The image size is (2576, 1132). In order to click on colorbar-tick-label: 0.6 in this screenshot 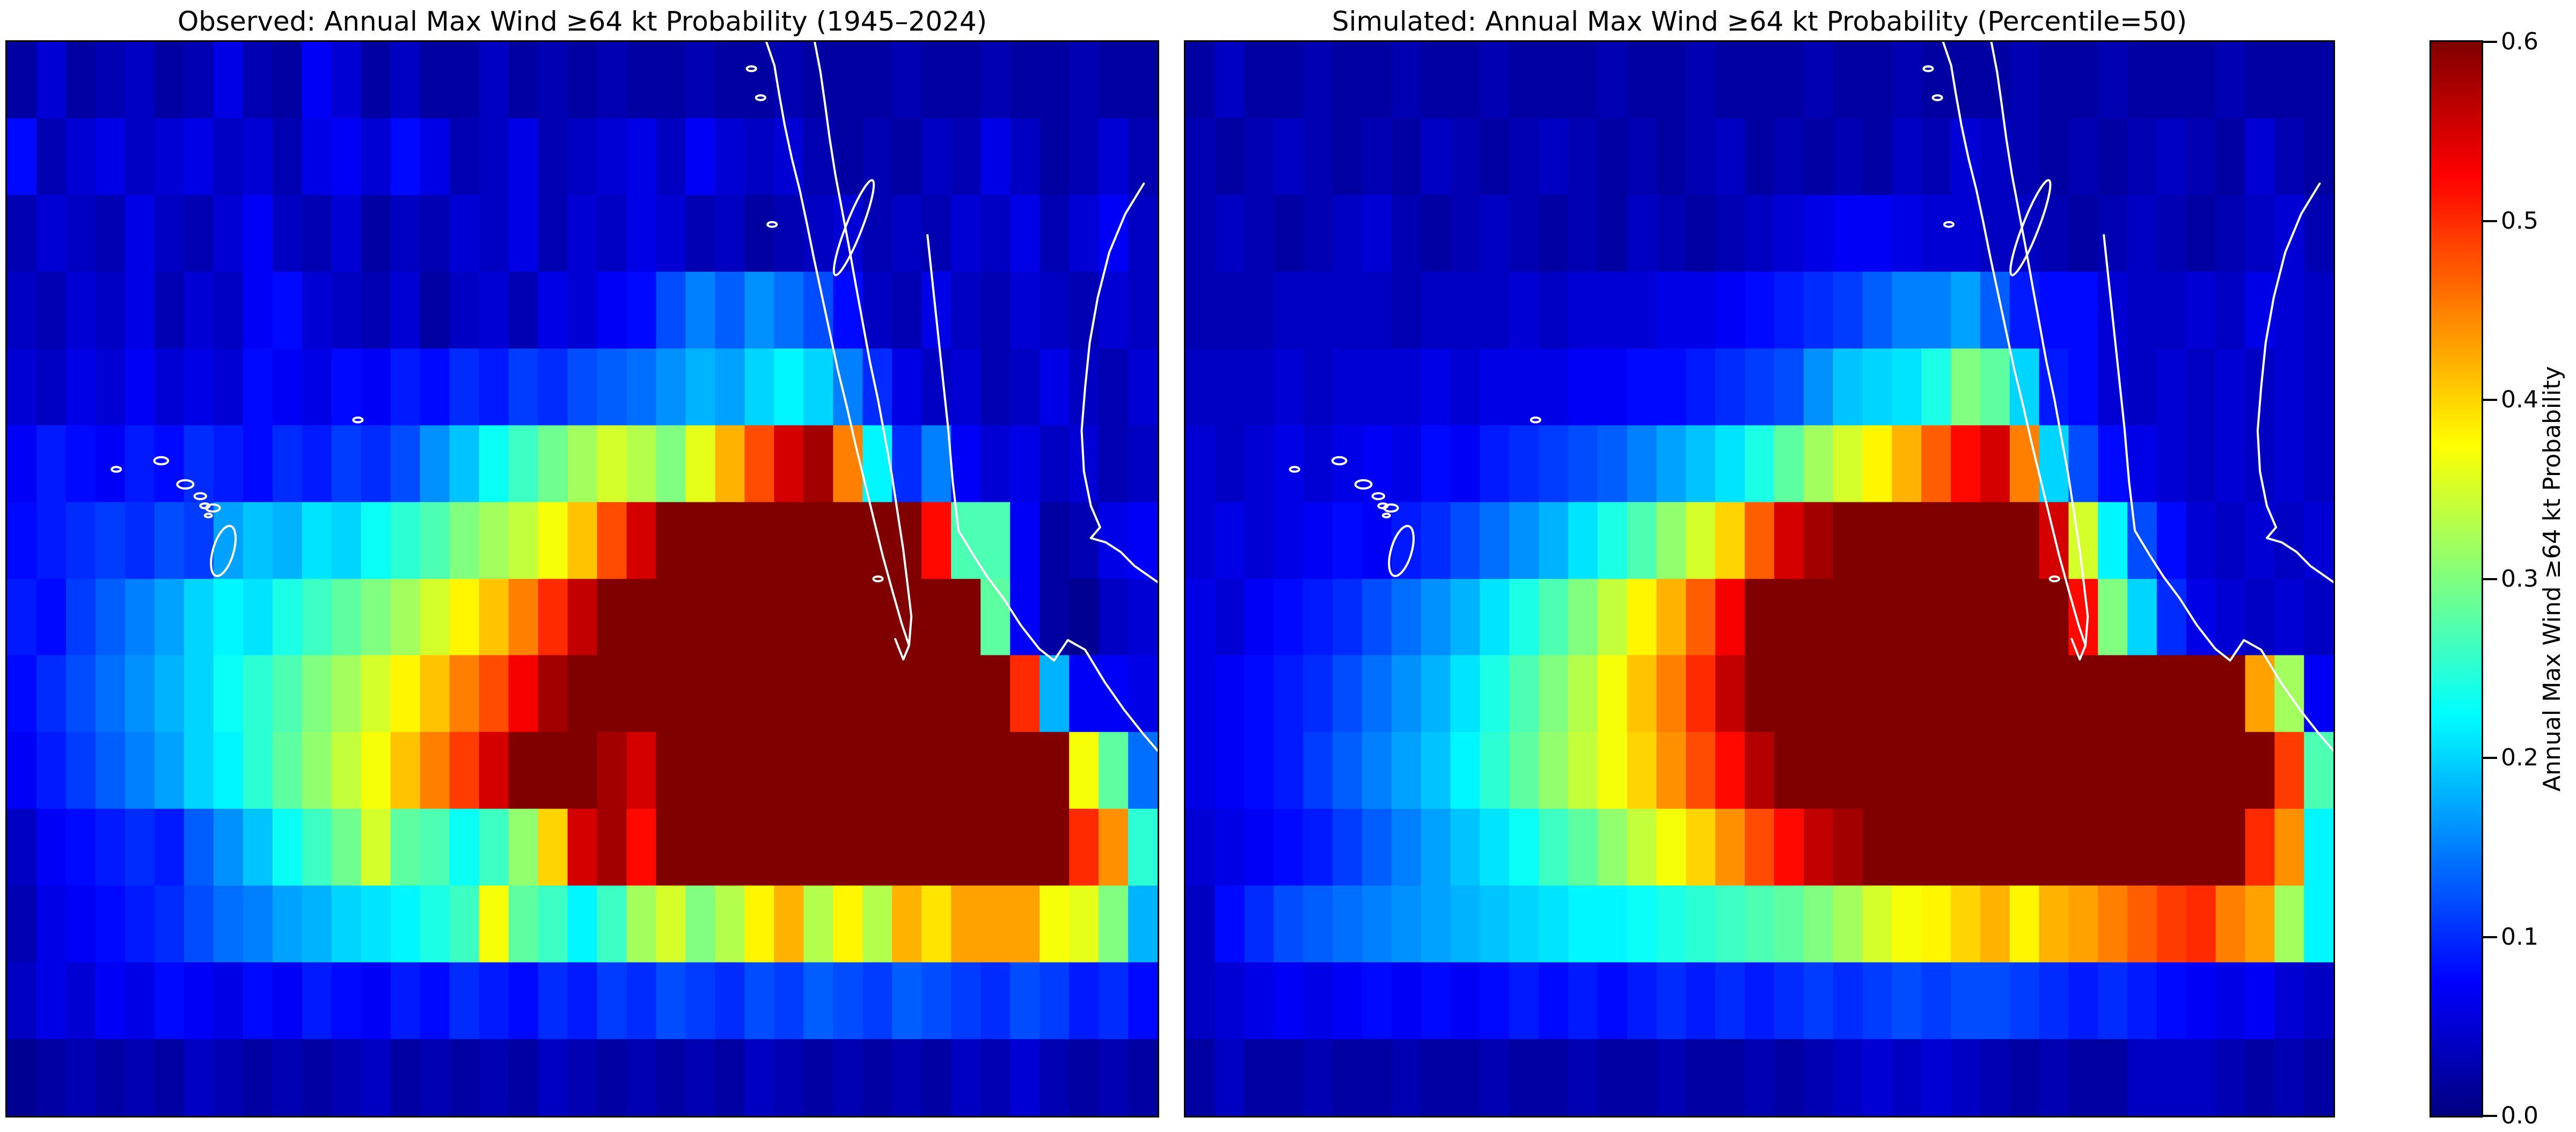, I will do `click(2519, 41)`.